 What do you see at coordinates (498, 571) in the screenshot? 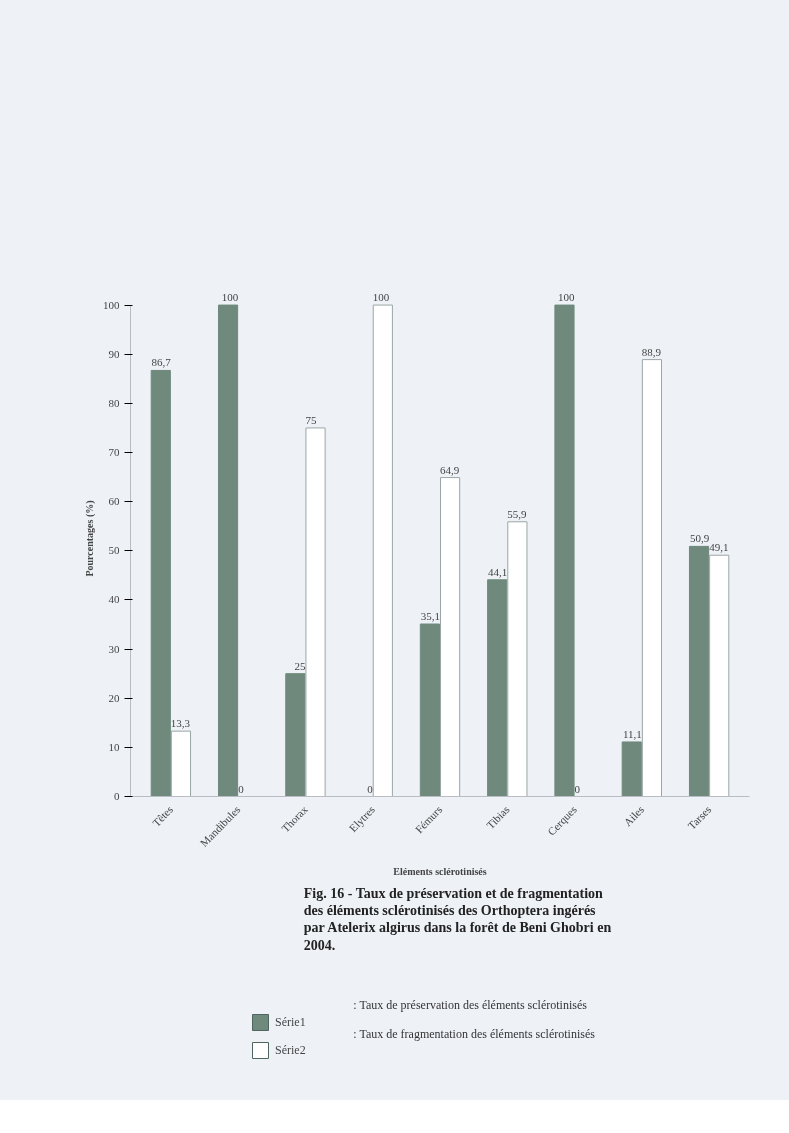
I see `data-label: 44,1` at bounding box center [498, 571].